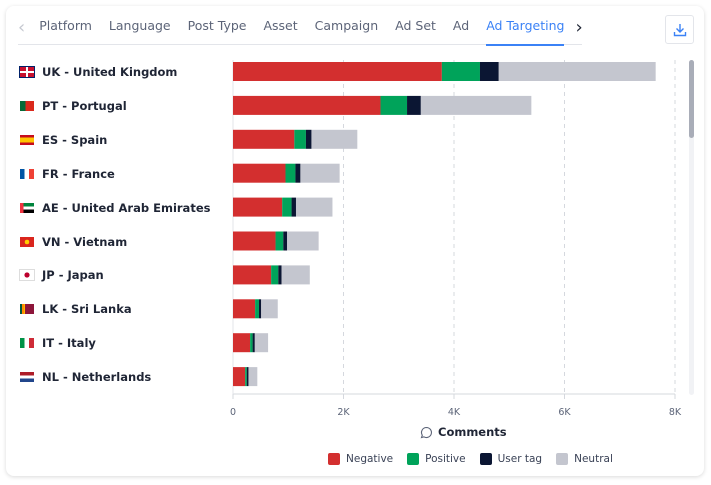  I want to click on tab-campaign: Campaign, so click(346, 25).